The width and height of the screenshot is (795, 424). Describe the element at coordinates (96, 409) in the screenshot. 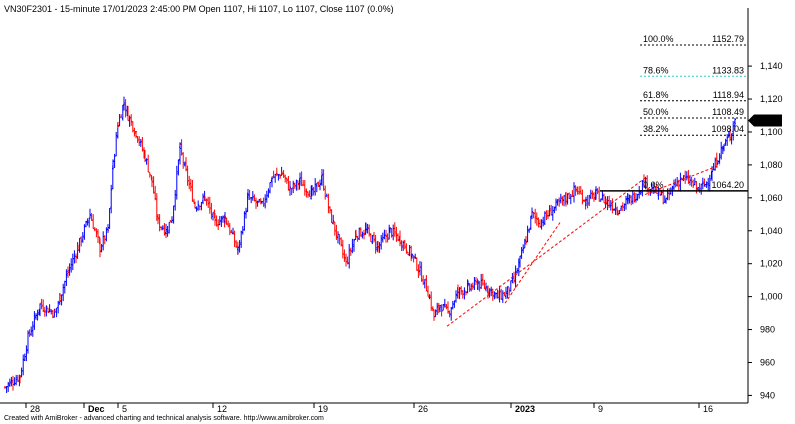

I see `x-tick-label: Dec` at that location.